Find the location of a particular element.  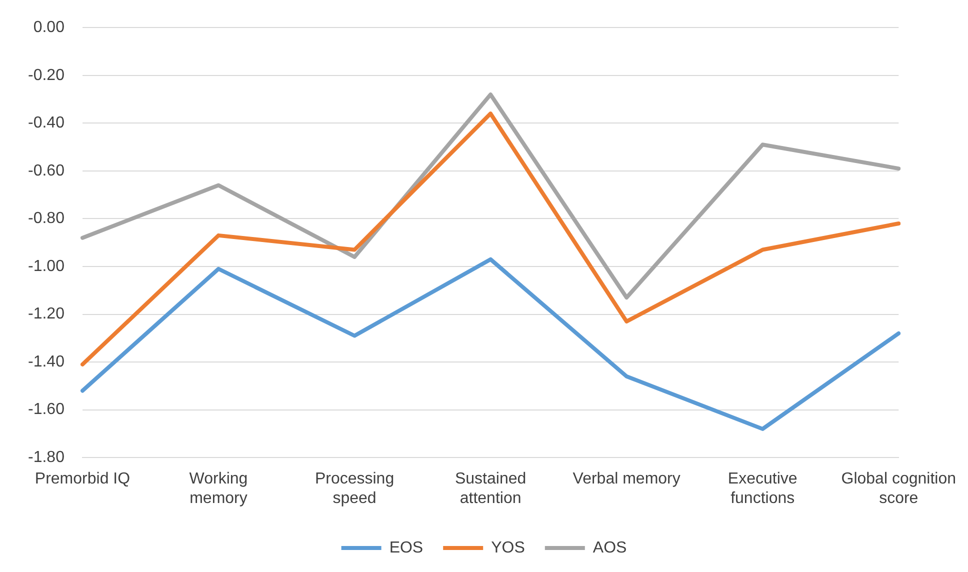

x-tick-label: Executive functions is located at coordinates (763, 488).